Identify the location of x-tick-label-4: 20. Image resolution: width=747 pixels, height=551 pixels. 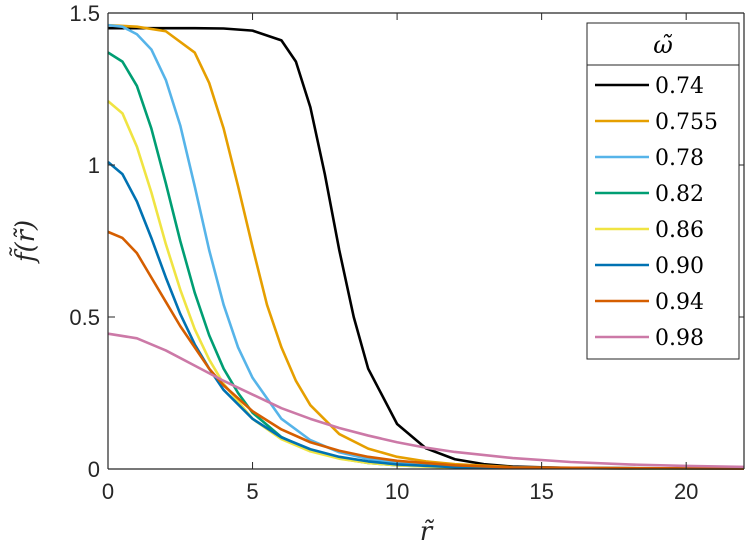
(686, 491).